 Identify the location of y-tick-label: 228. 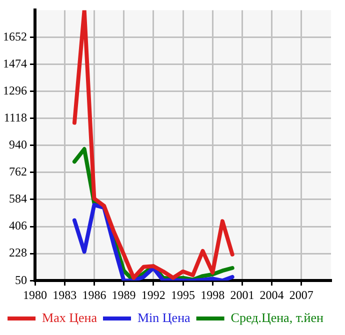
(18, 253).